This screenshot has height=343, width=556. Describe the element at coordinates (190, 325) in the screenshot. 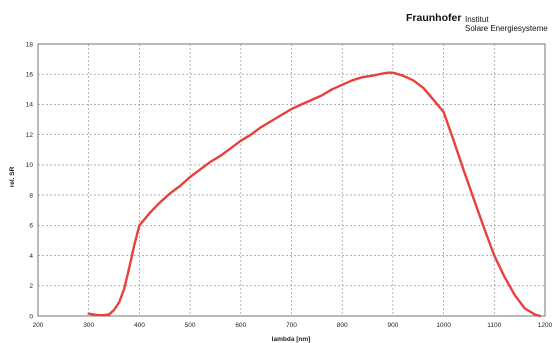

I see `x-tick-label: 500` at that location.